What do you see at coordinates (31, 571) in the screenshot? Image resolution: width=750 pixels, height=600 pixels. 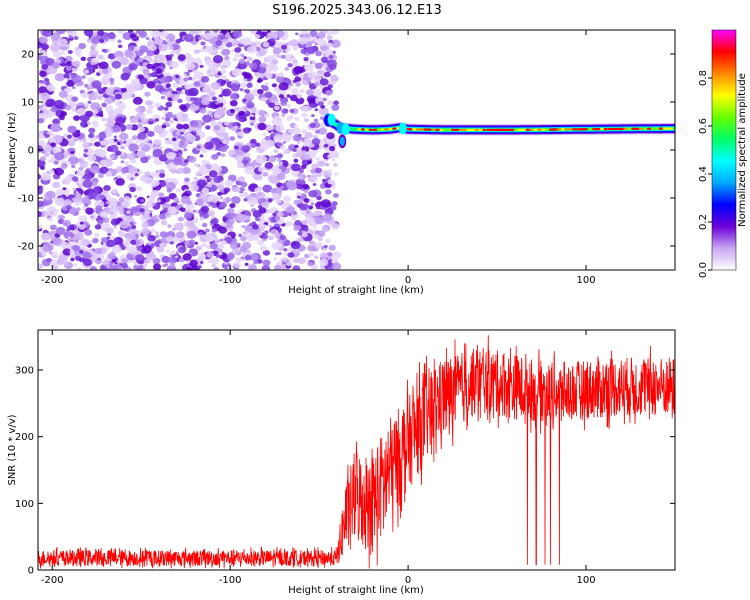 I see `snr-y-tick-label: 0` at bounding box center [31, 571].